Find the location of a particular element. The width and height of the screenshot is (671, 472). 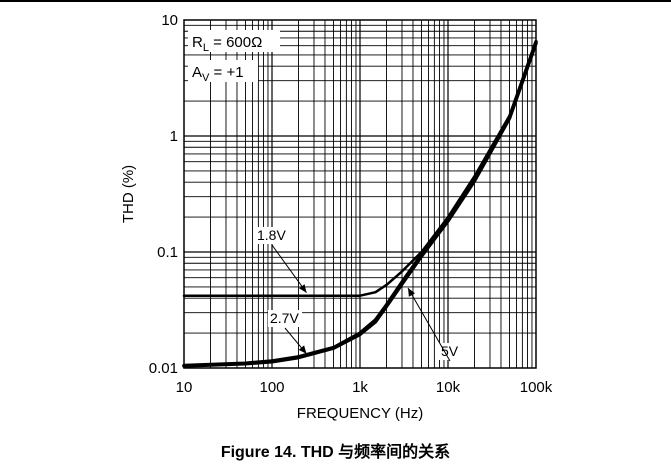

annotation-5v-arrowhead is located at coordinates (411, 292).